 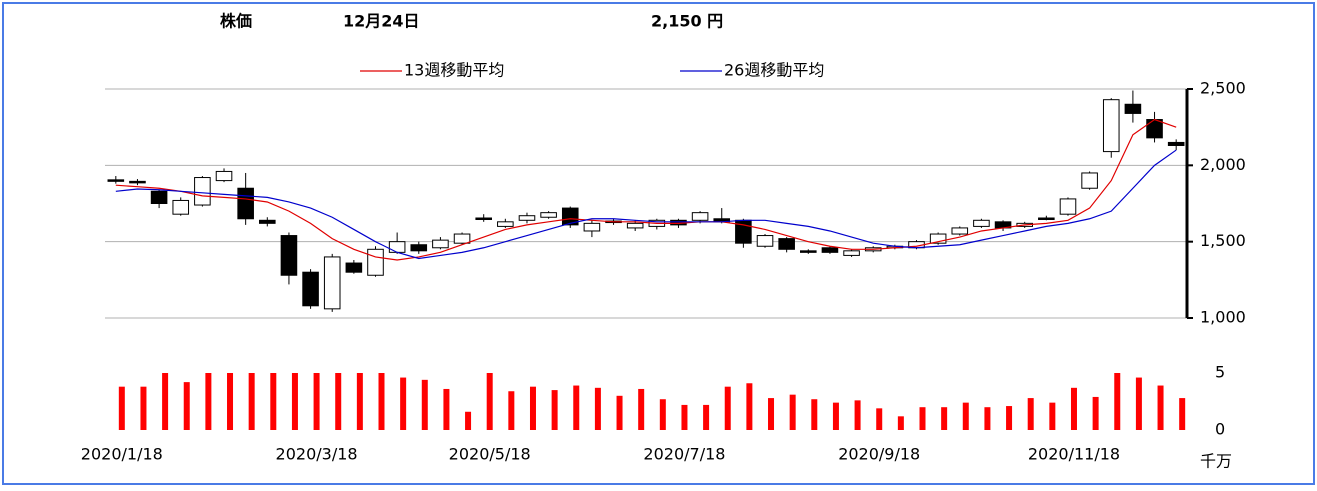 I want to click on y-tick-label: 5, so click(x=1220, y=372).